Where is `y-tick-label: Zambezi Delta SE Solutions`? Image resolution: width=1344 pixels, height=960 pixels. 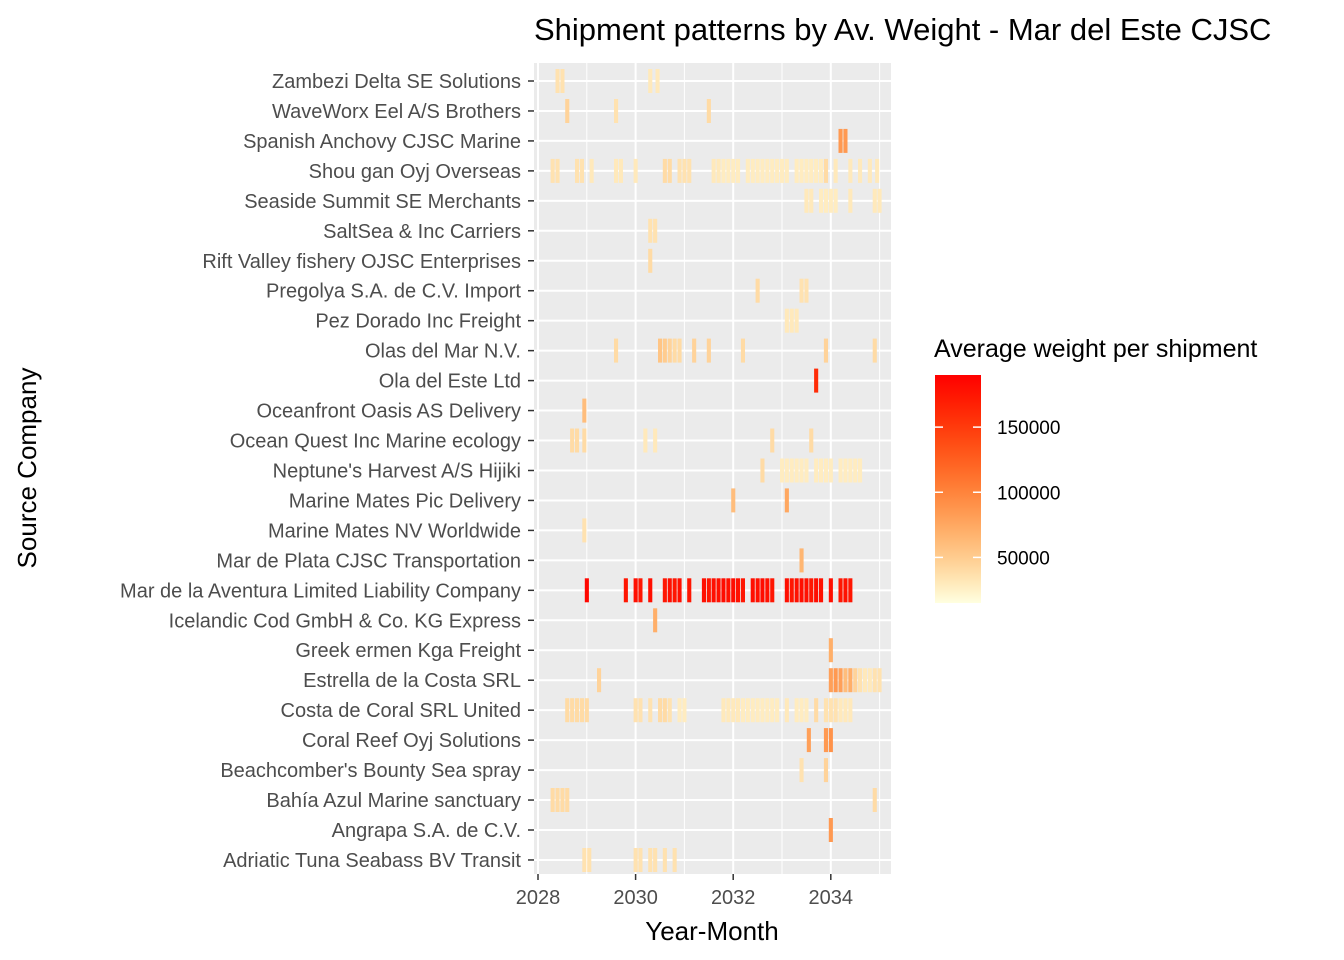
y-tick-label: Zambezi Delta SE Solutions is located at coordinates (396, 82).